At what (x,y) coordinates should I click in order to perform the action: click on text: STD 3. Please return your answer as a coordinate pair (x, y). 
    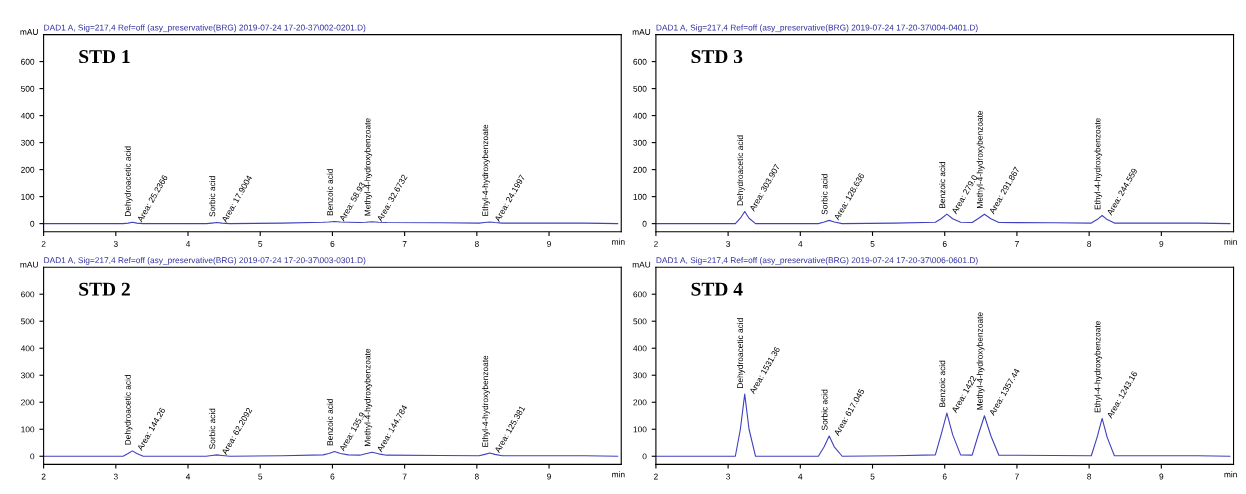
    Looking at the image, I should click on (717, 57).